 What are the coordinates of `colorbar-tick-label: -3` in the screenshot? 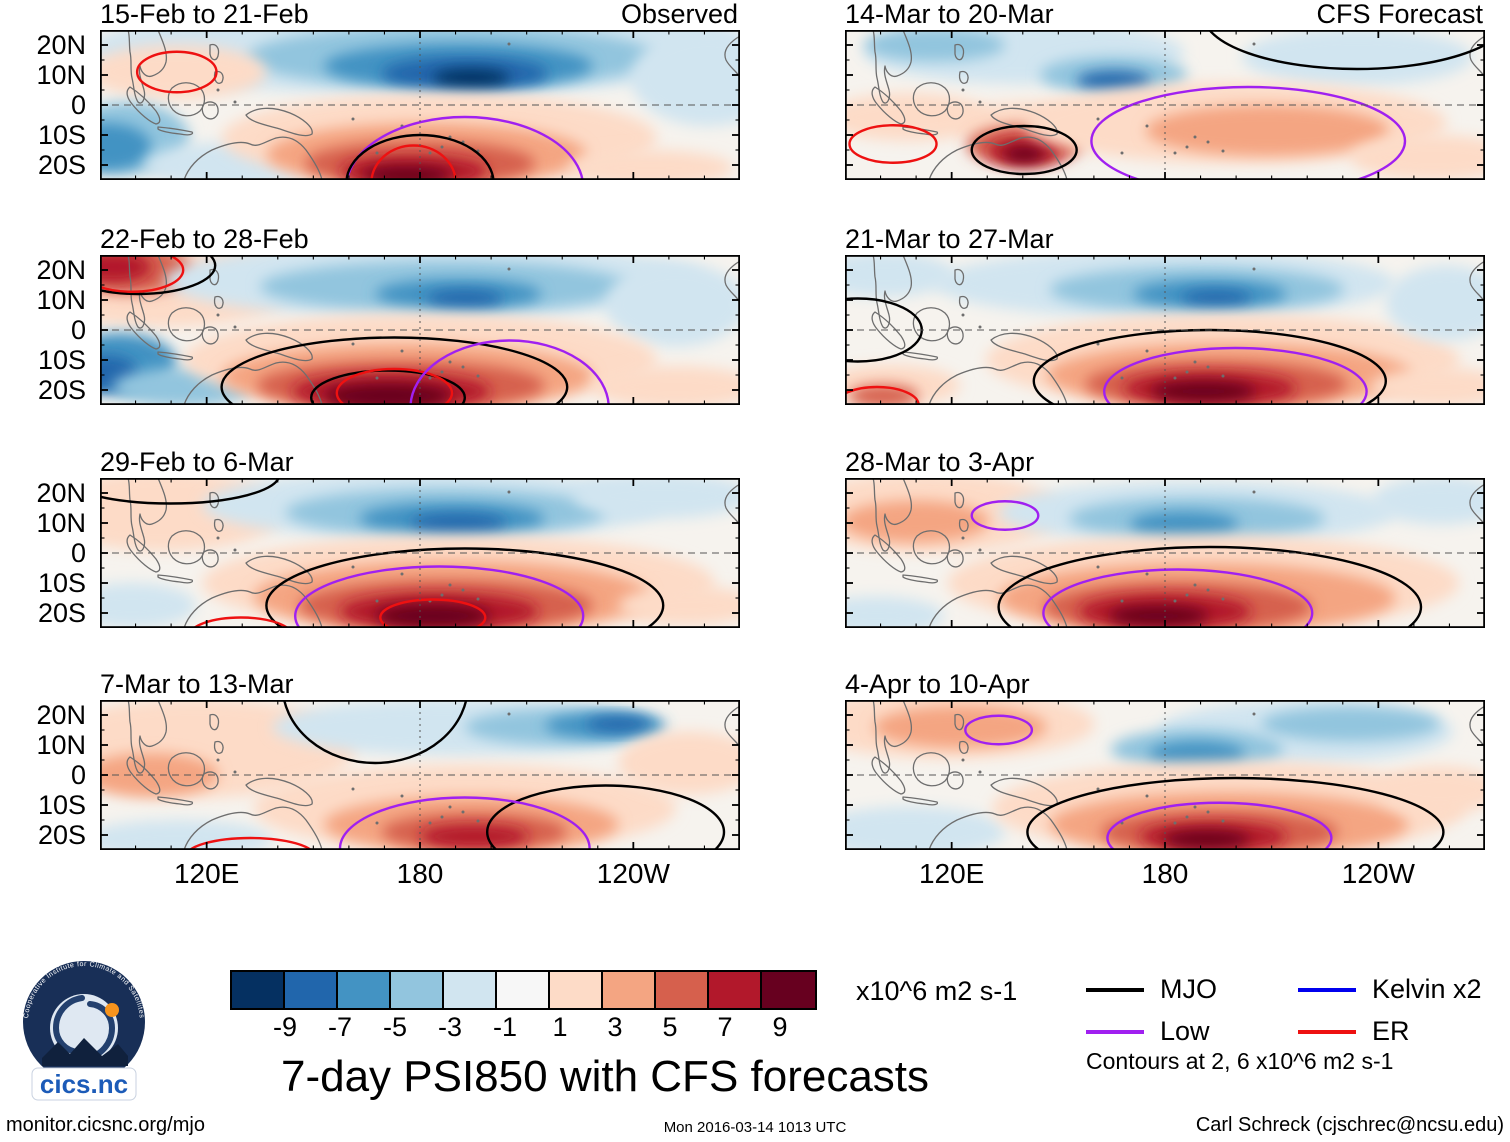 It's located at (450, 1027).